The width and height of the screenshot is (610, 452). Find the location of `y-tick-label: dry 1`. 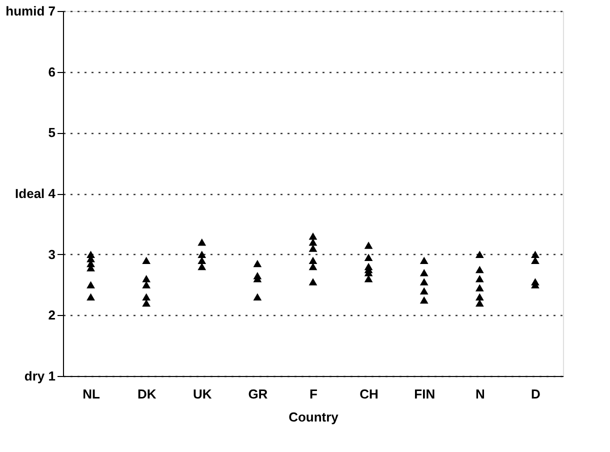

y-tick-label: dry 1 is located at coordinates (40, 376).